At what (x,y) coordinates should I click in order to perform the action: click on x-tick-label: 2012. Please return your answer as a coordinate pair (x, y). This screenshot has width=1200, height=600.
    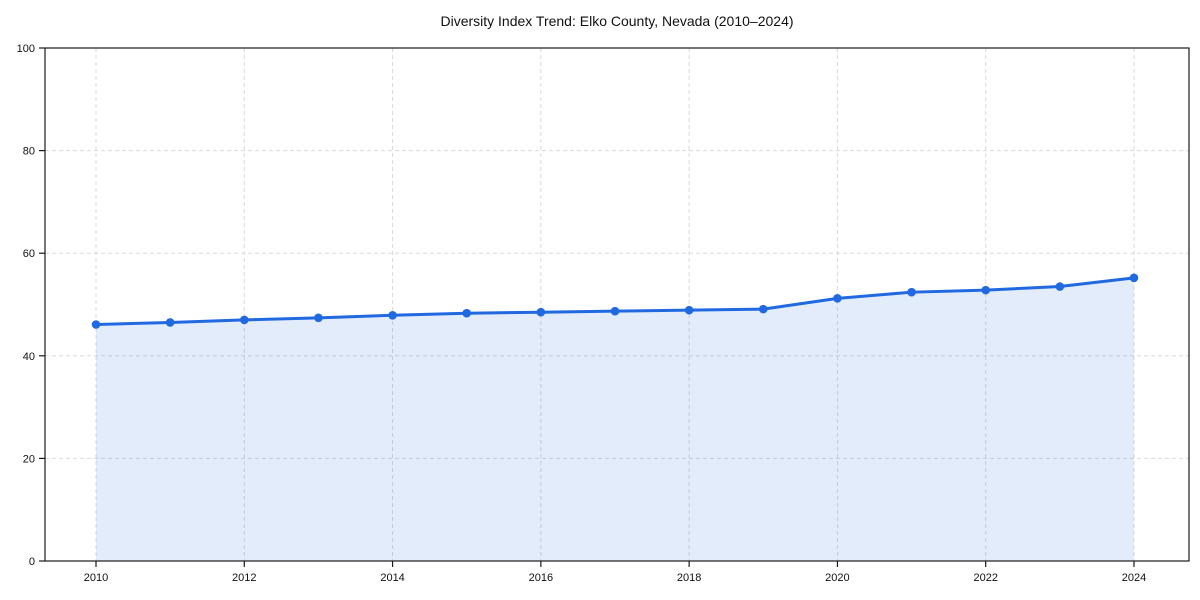
    Looking at the image, I should click on (244, 578).